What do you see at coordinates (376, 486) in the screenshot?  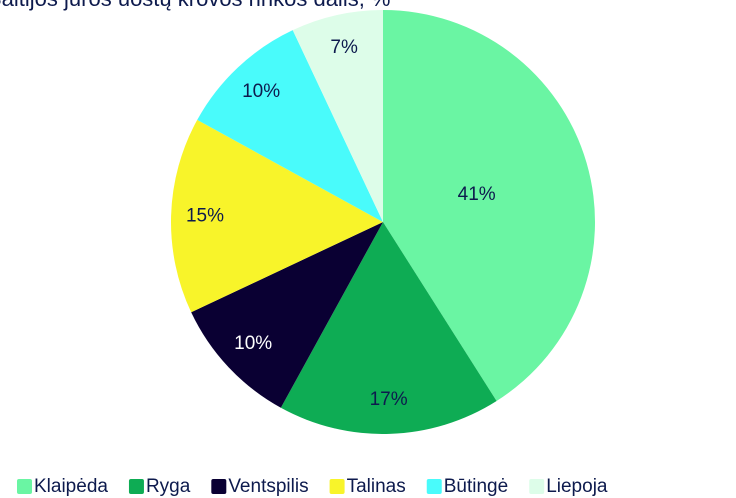 I see `legend-label: Talinas` at bounding box center [376, 486].